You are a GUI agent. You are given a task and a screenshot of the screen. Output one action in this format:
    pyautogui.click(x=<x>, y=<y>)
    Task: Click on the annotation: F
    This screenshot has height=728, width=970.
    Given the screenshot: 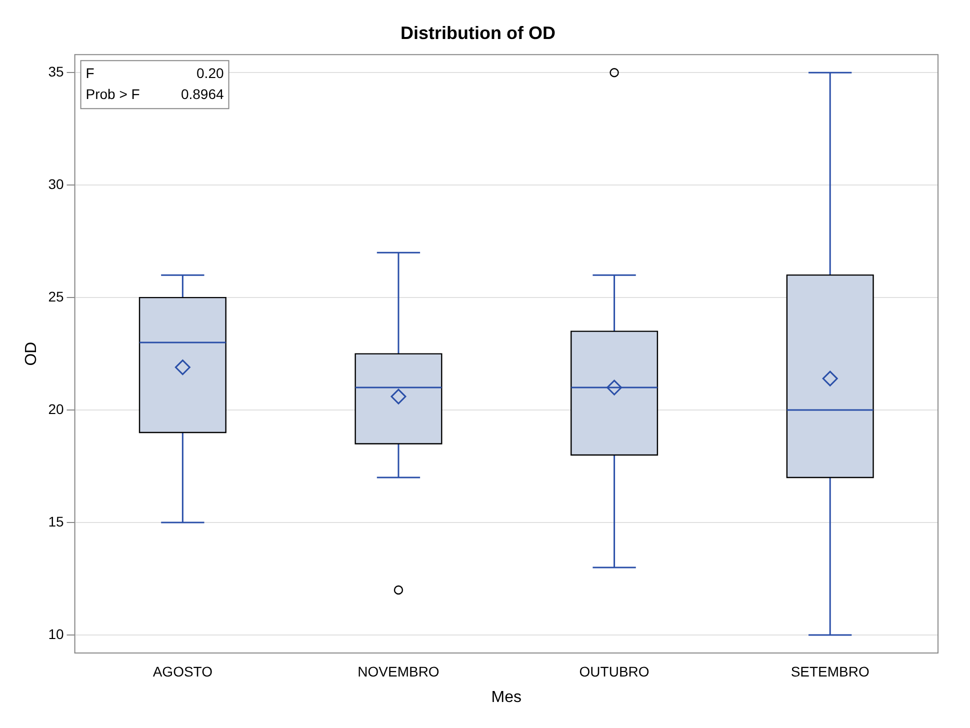 What is the action you would take?
    pyautogui.click(x=90, y=72)
    